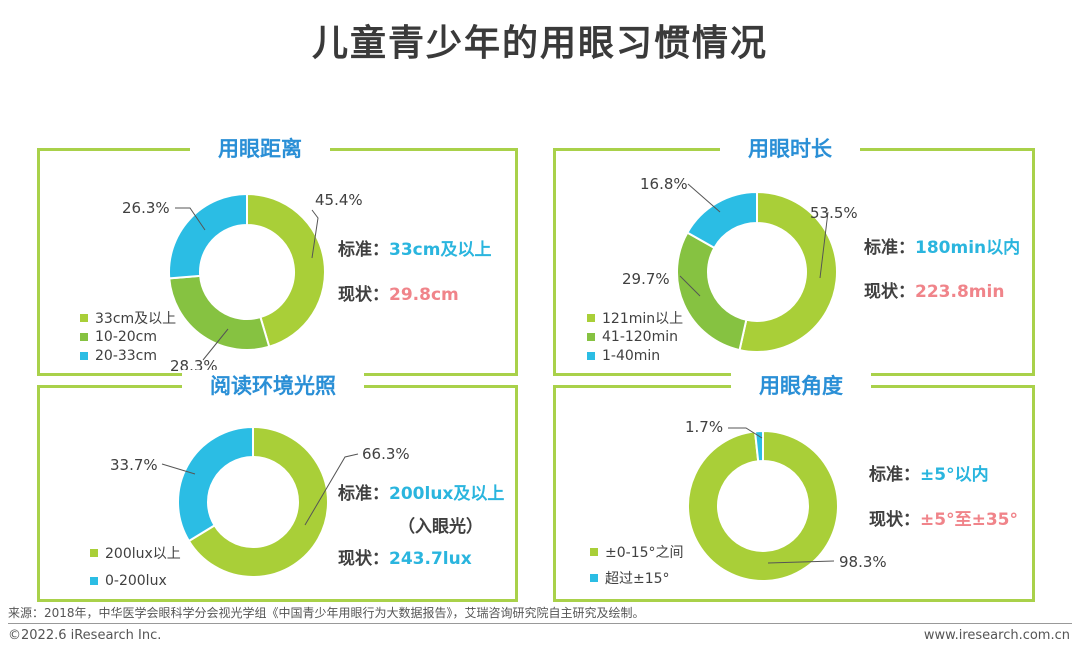 This screenshot has width=1080, height=657. I want to click on legend-label: ±0-15°之间, so click(644, 552).